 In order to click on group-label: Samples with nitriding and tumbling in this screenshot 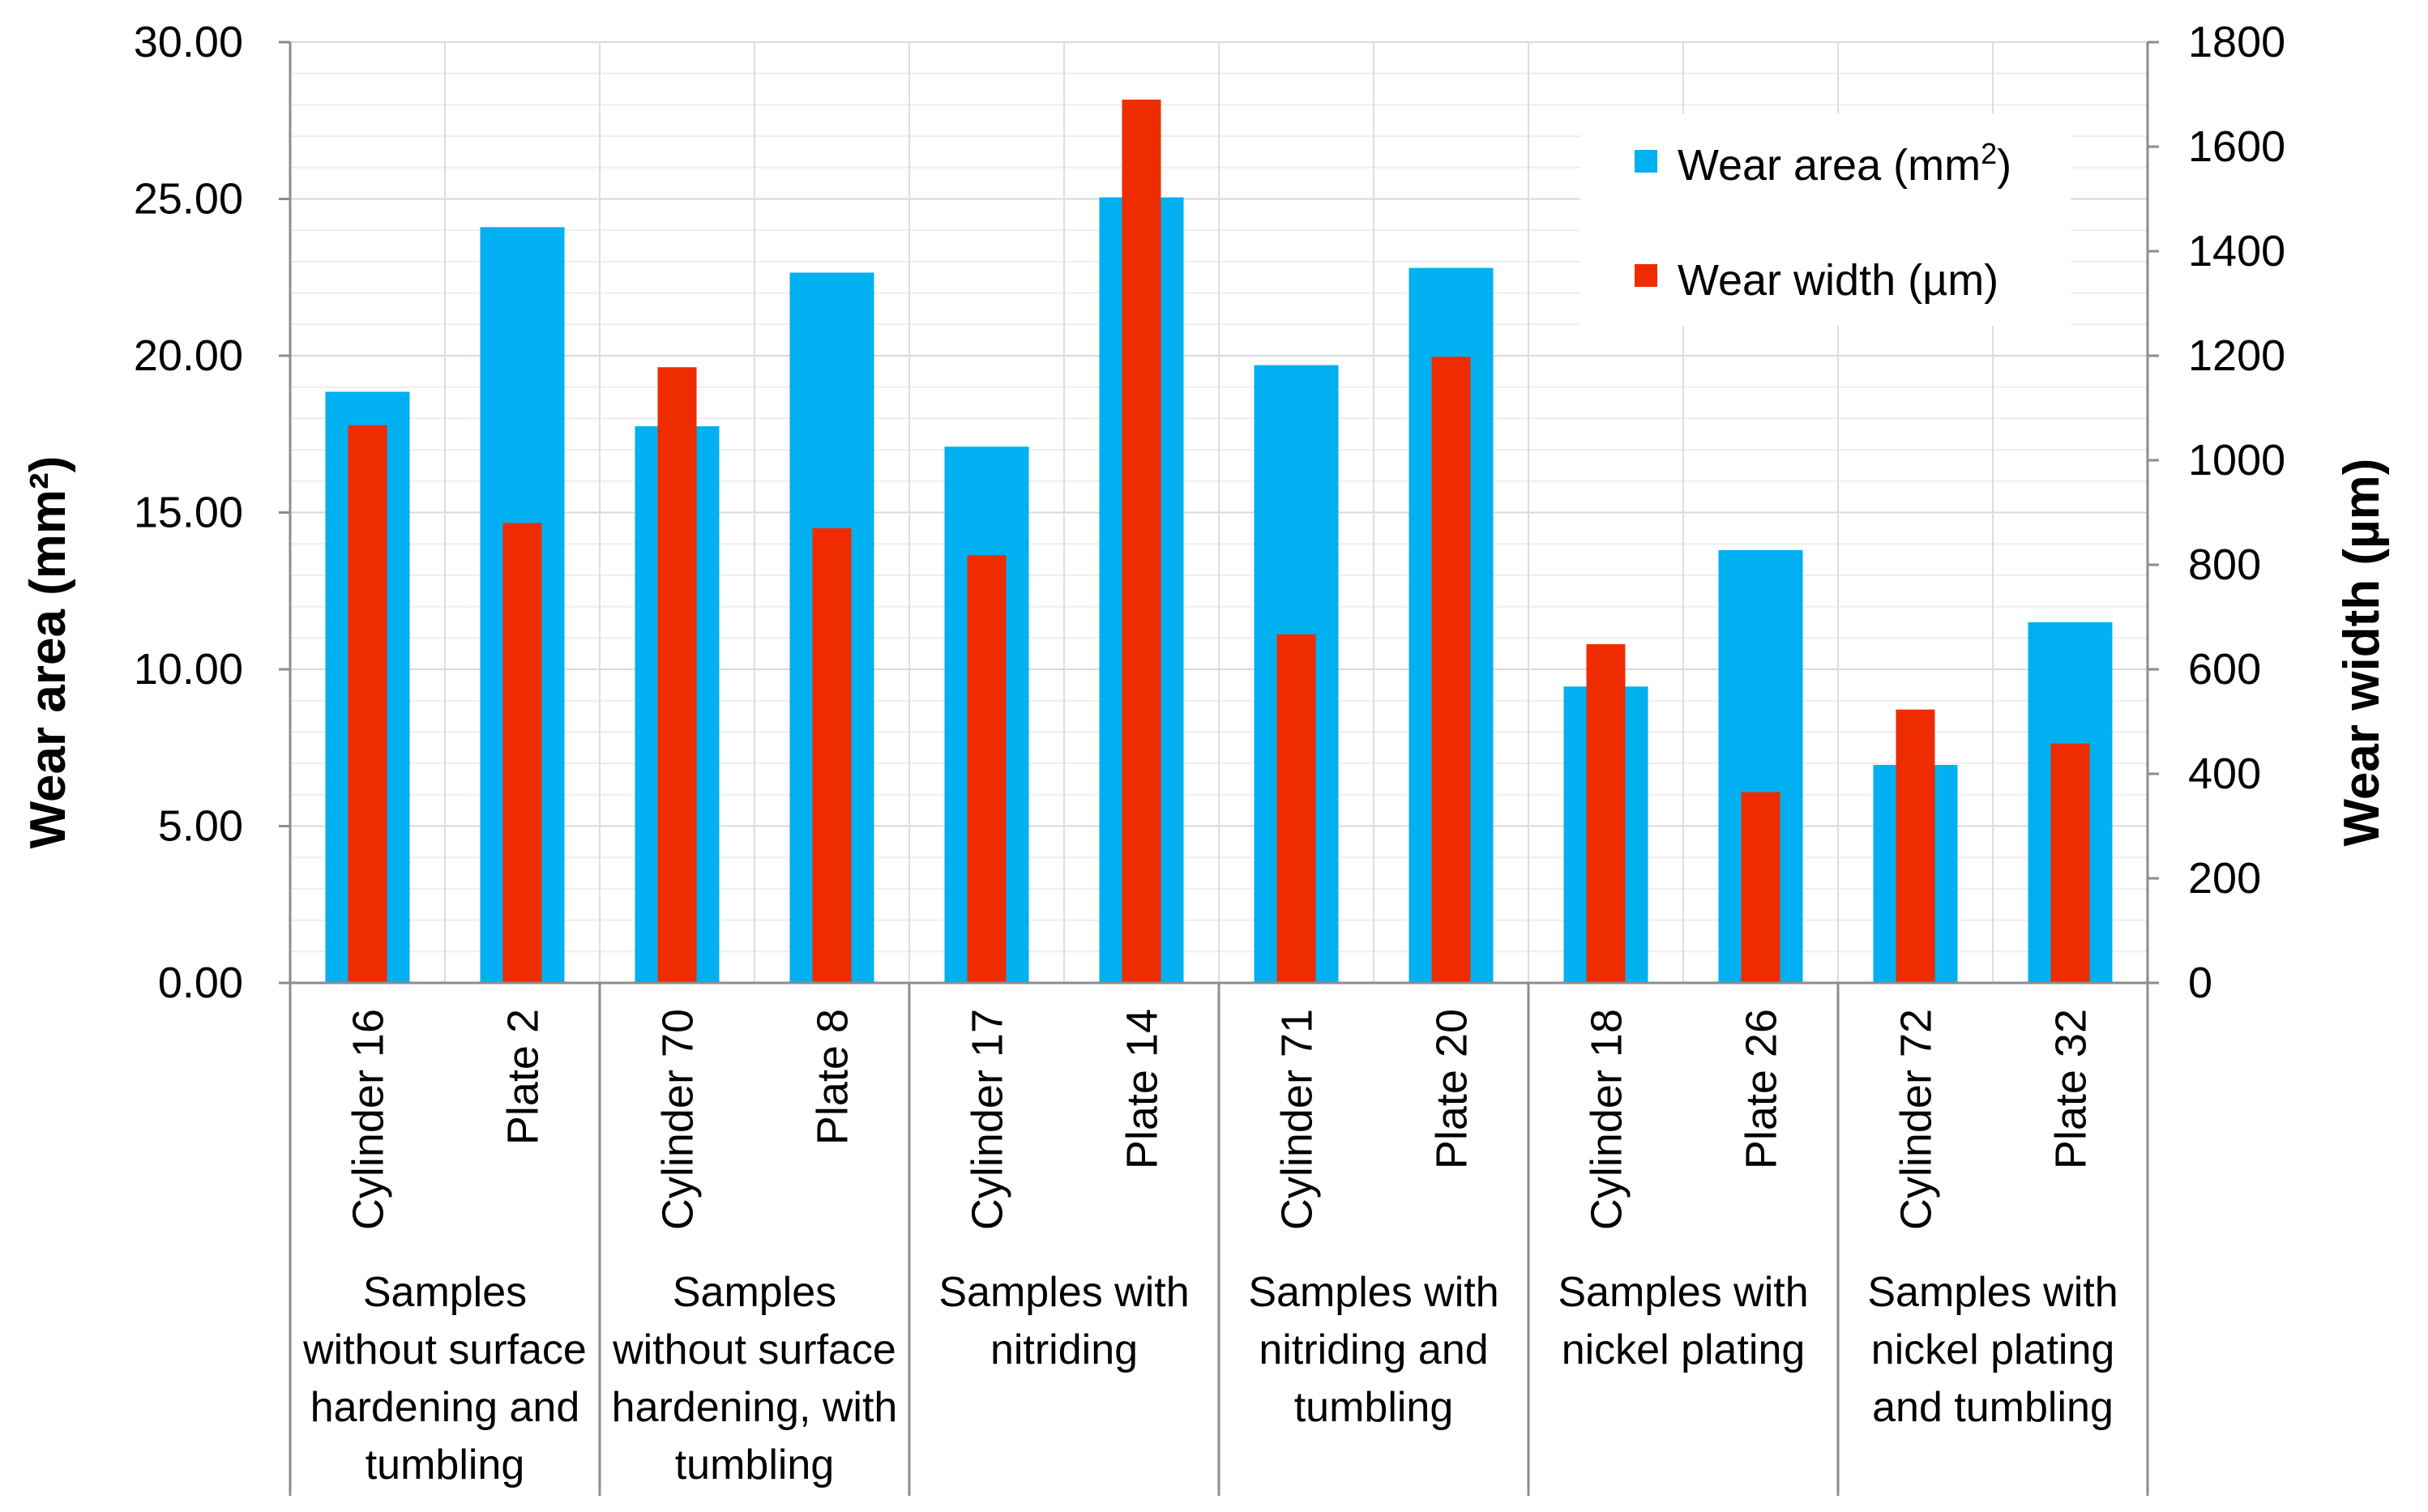, I will do `click(1373, 1350)`.